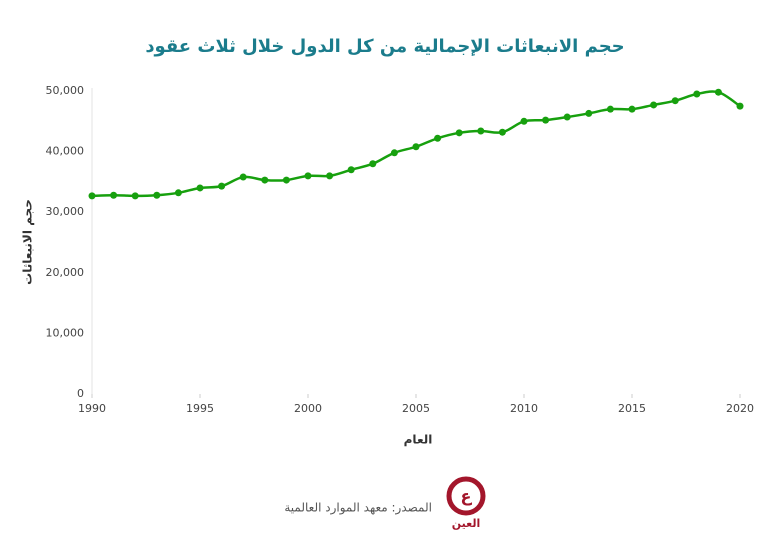 Image resolution: width=768 pixels, height=555 pixels. I want to click on x-tick-label: 2005, so click(416, 408).